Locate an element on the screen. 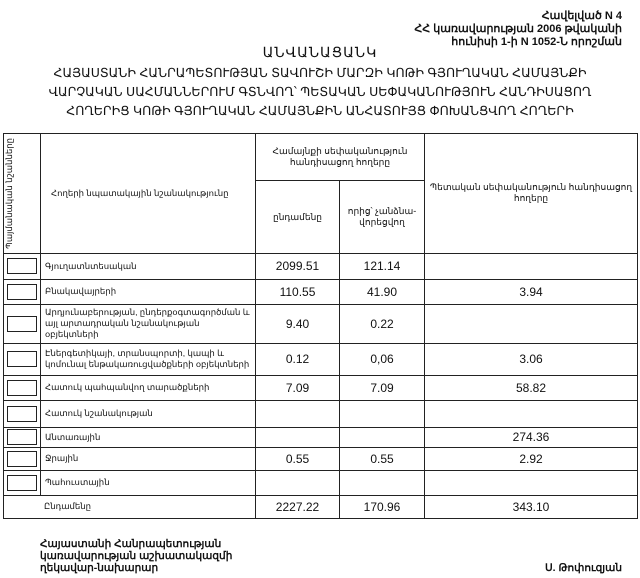 Image resolution: width=640 pixels, height=578 pixels. table-row: Բնակավայրերի 110.55 41.90 3.94 is located at coordinates (320, 291).